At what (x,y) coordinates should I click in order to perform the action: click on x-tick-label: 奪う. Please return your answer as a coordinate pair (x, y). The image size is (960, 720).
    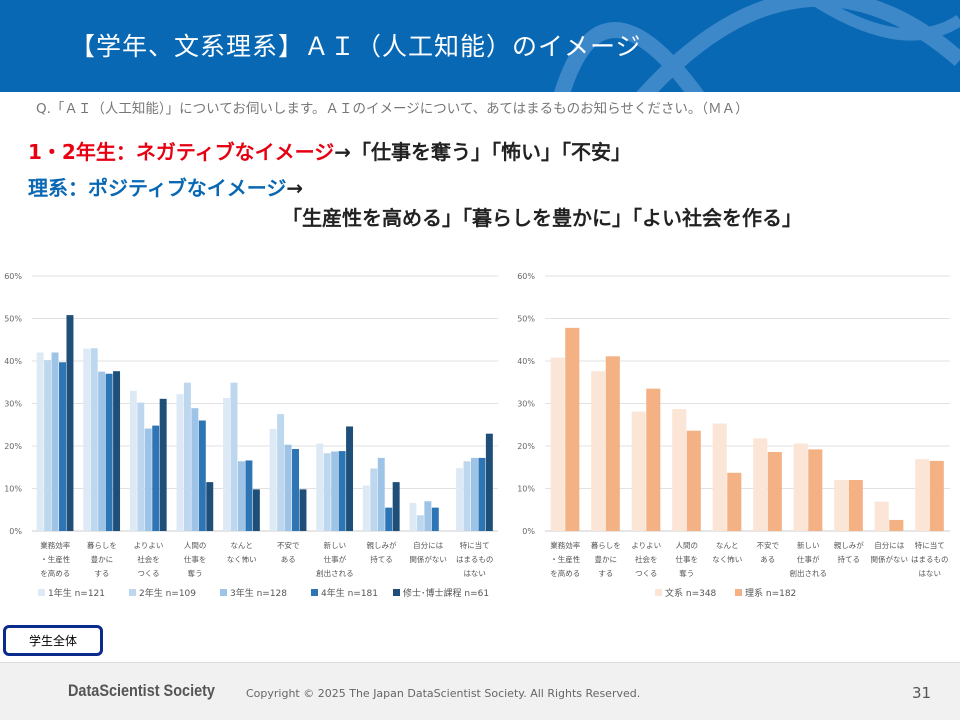
    Looking at the image, I should click on (195, 573).